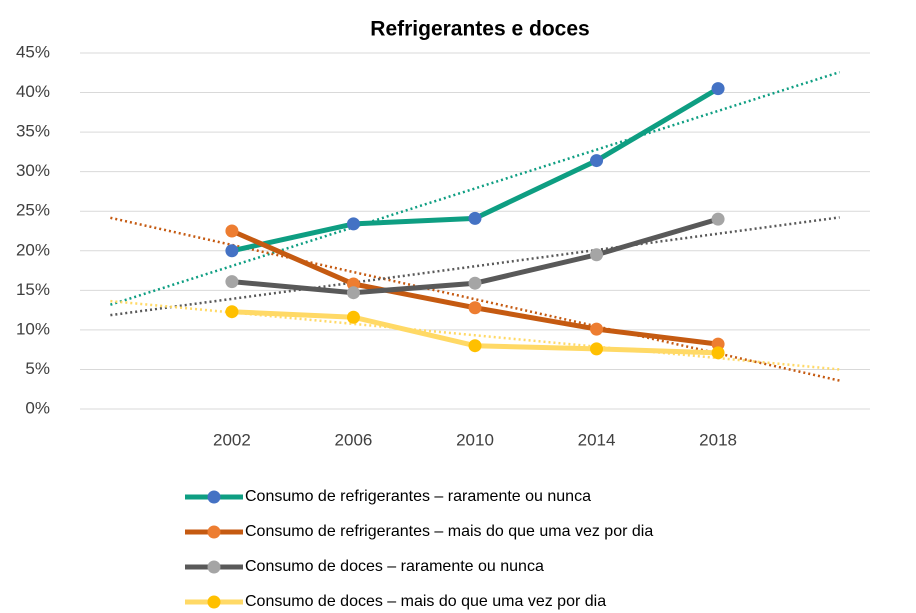 This screenshot has width=916, height=613. I want to click on y-tick-label: 15%, so click(33, 289).